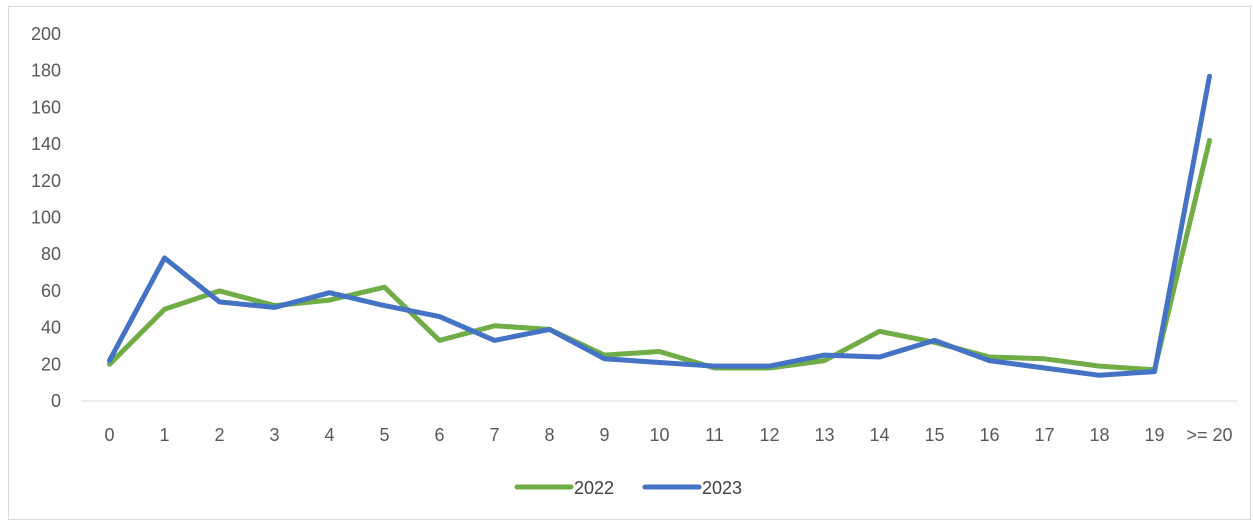  Describe the element at coordinates (769, 435) in the screenshot. I see `x-tick-label: 12` at that location.